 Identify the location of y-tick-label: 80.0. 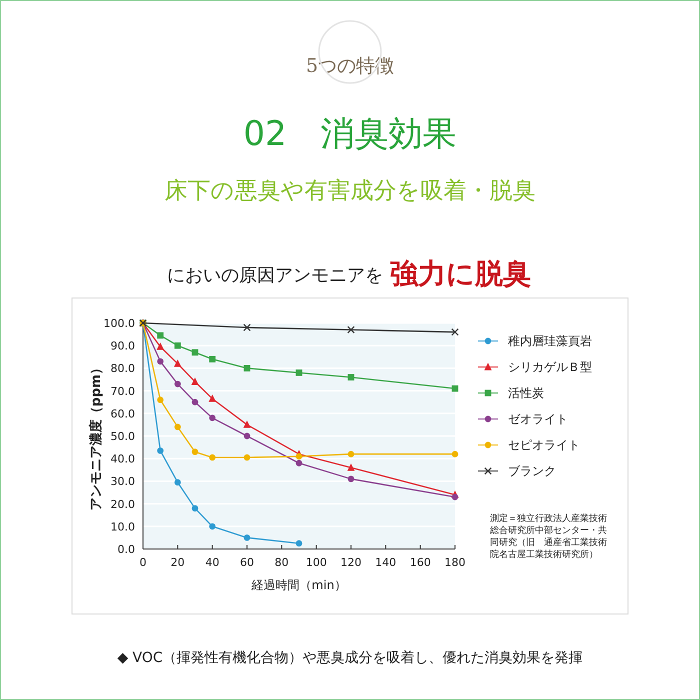
(122, 369).